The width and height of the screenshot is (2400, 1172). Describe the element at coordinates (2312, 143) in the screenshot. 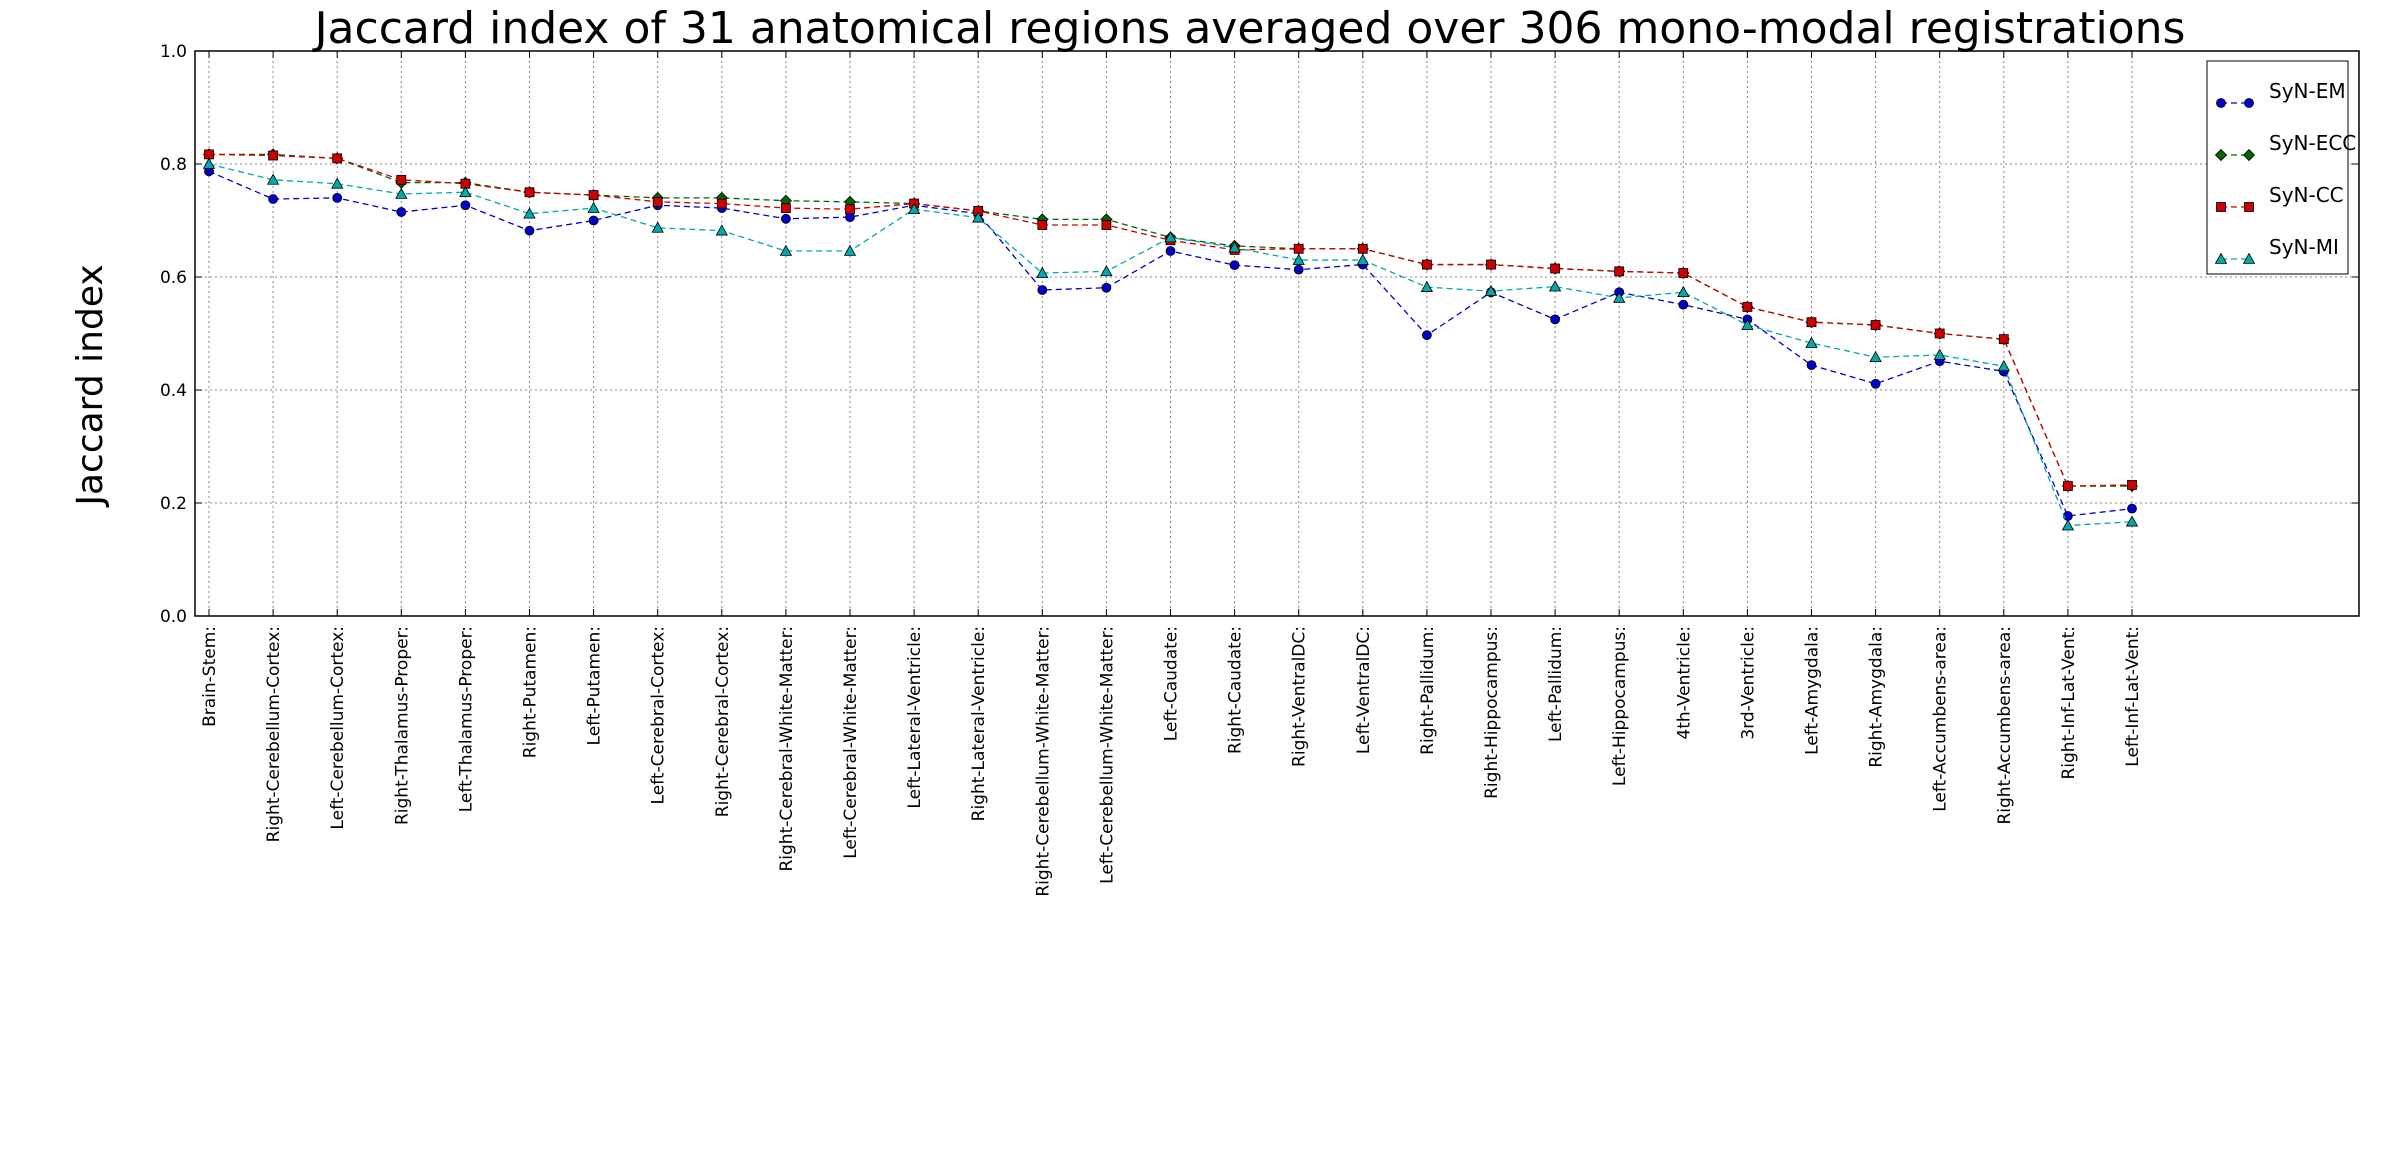

I see `legend-label-syn-ecc: SyN-ECC` at that location.